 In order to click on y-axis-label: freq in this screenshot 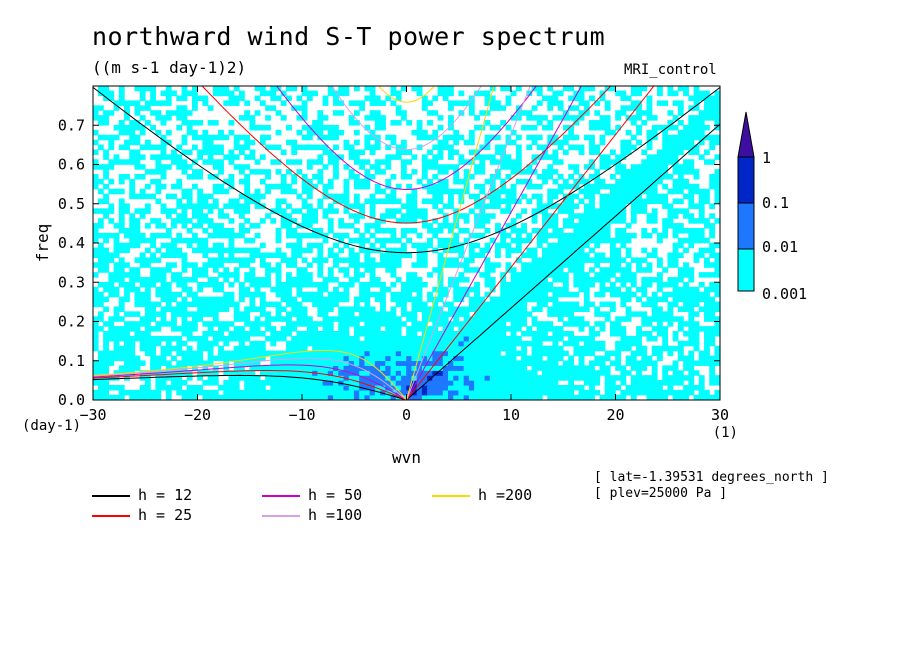, I will do `click(42, 243)`.